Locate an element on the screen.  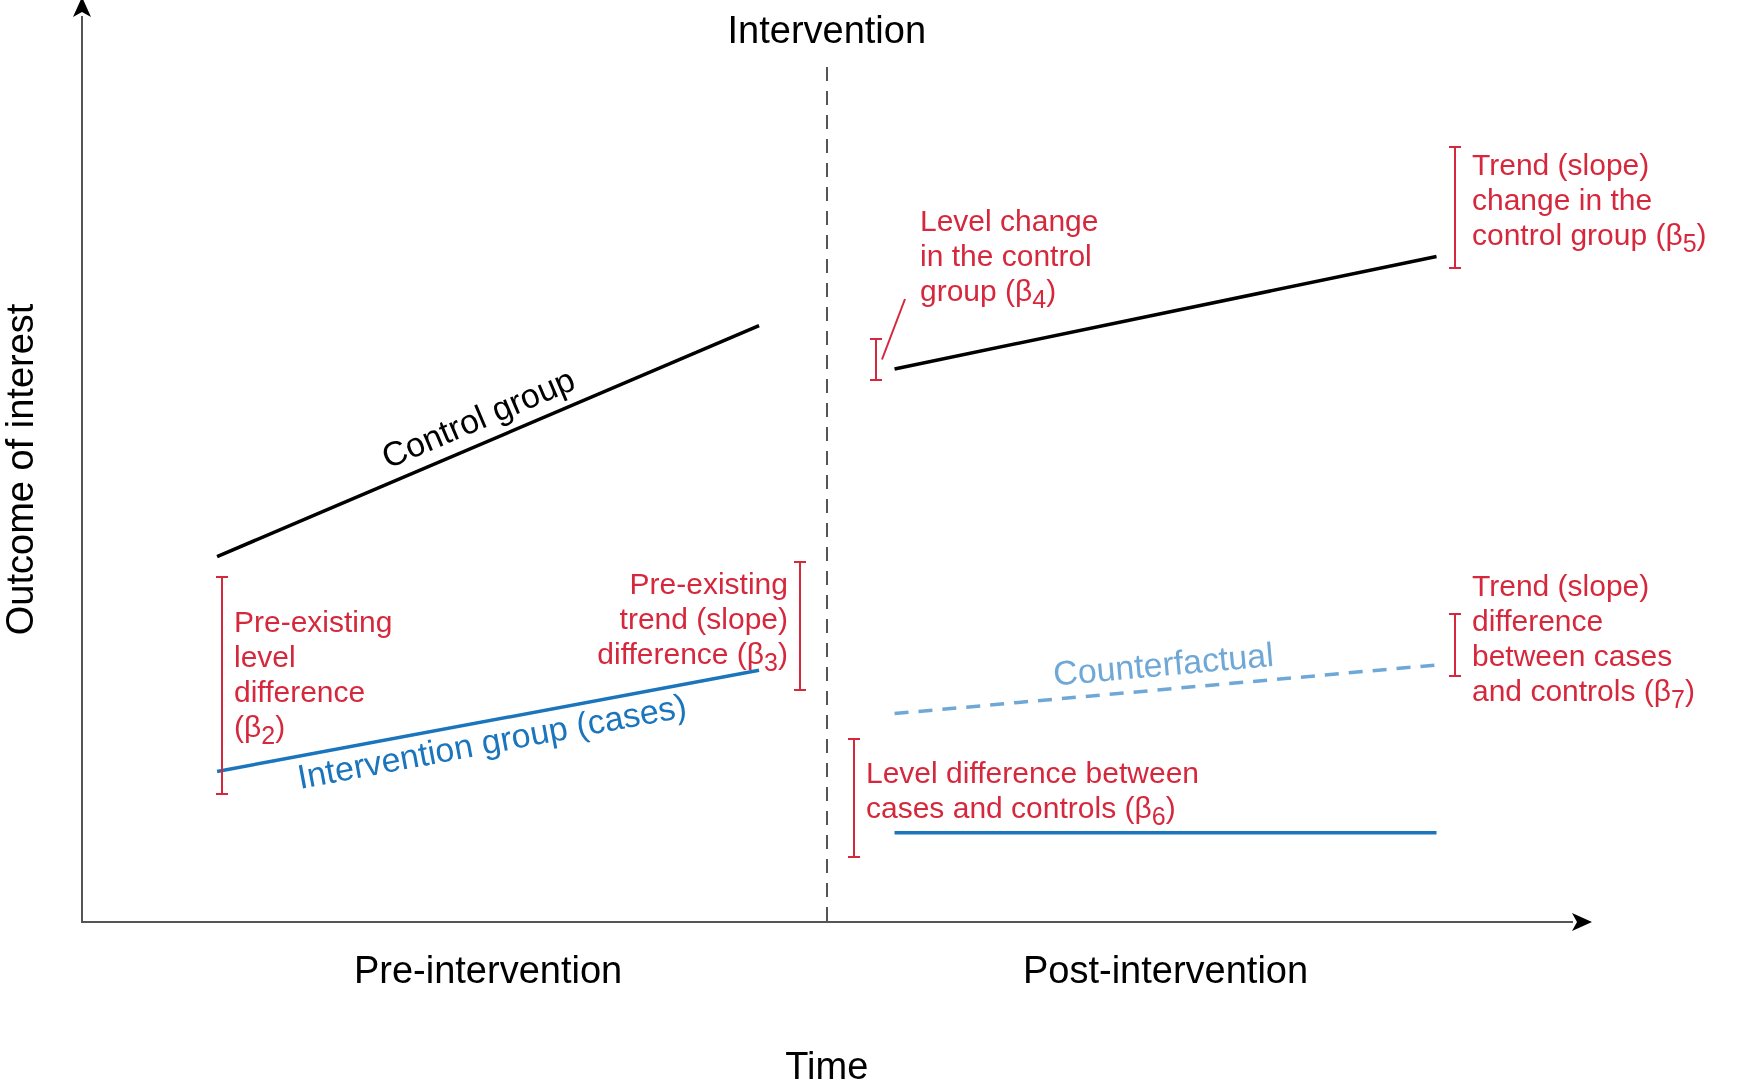
annotation: Trend (slope) change in the control group (β$_{5}$) is located at coordinates (1590, 203).